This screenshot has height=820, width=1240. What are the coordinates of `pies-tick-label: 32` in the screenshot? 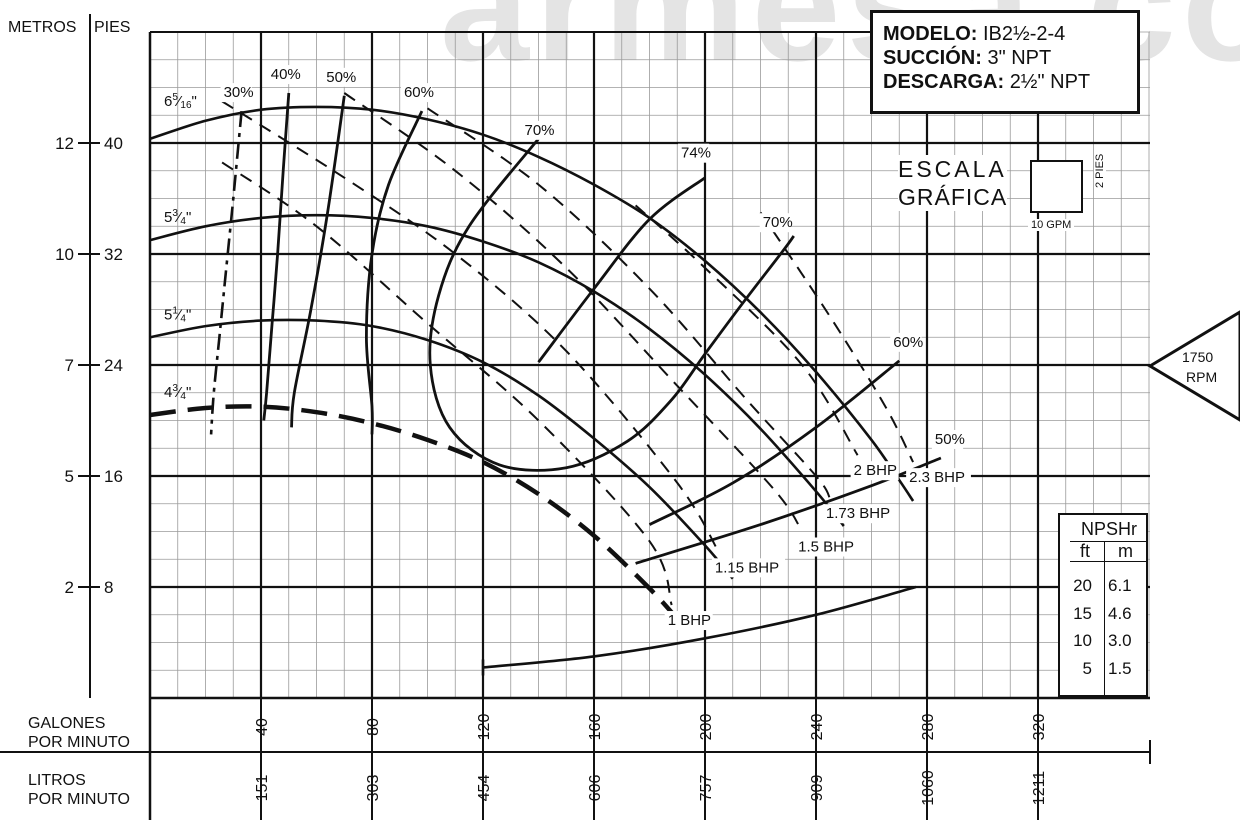 It's located at (113, 254).